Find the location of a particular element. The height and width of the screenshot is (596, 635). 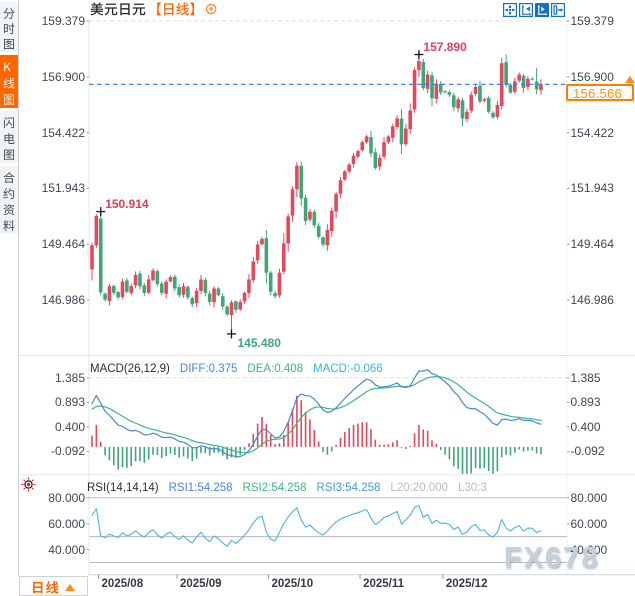

sidebar-tab-flash-chart: 闪电图 is located at coordinates (9, 137).